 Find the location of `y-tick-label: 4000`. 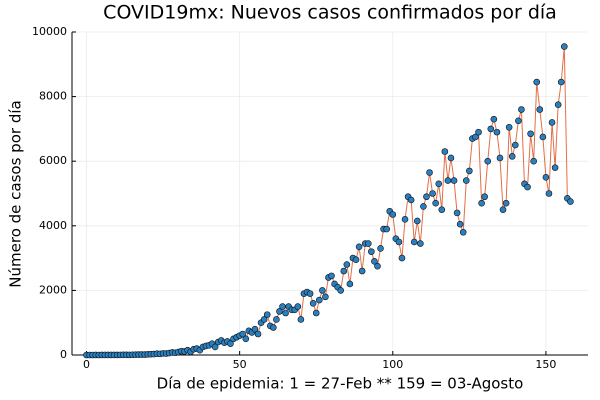

y-tick-label: 4000 is located at coordinates (53, 225).